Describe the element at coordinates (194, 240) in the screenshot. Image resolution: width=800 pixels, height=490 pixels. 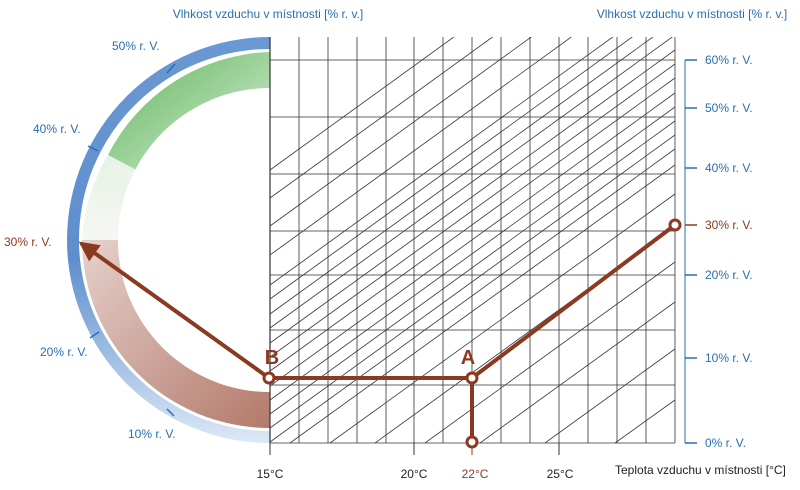
I see `ring-mask` at that location.